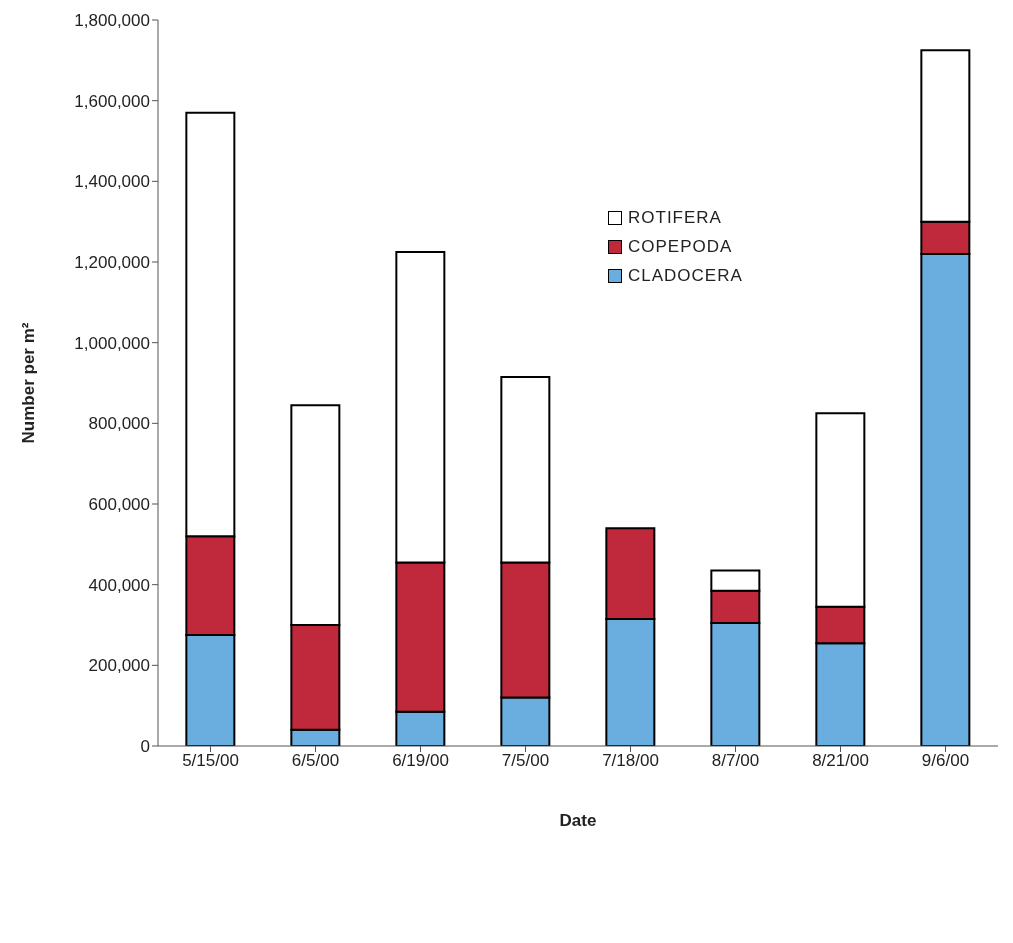 The height and width of the screenshot is (943, 1013). What do you see at coordinates (112, 21) in the screenshot?
I see `y-tick-label: 1,800,000` at bounding box center [112, 21].